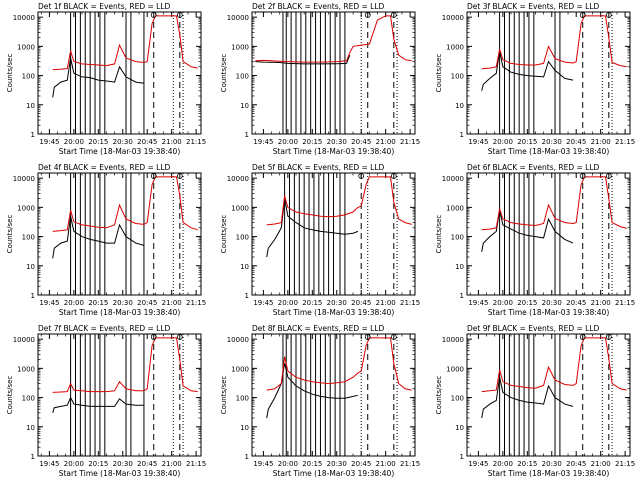  What do you see at coordinates (318, 328) in the screenshot?
I see `panel-title: Det 8f BLACK = Events, RED = LLD` at bounding box center [318, 328].